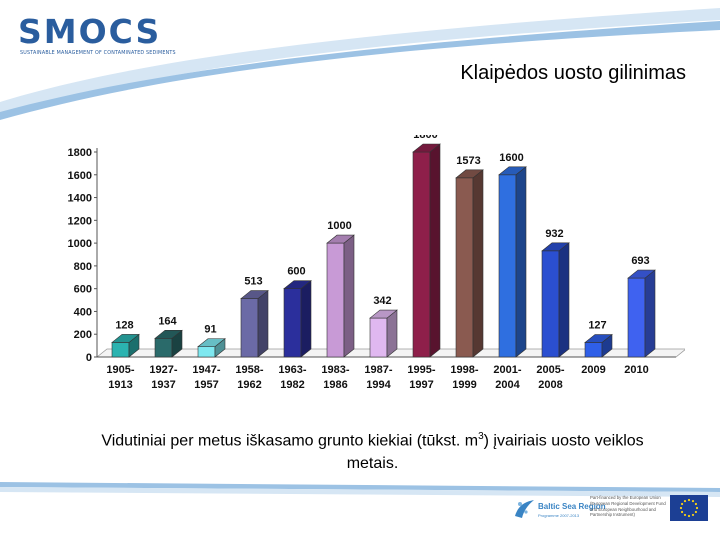  What do you see at coordinates (120, 370) in the screenshot?
I see `x-tick-label-0: 1905-` at bounding box center [120, 370].